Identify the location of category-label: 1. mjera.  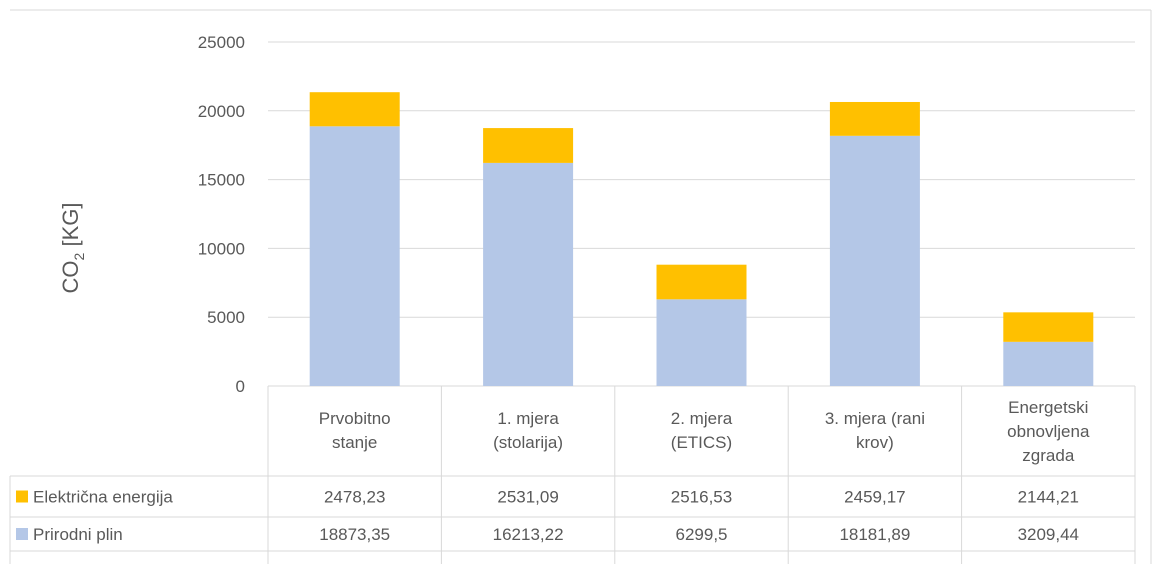
(528, 418).